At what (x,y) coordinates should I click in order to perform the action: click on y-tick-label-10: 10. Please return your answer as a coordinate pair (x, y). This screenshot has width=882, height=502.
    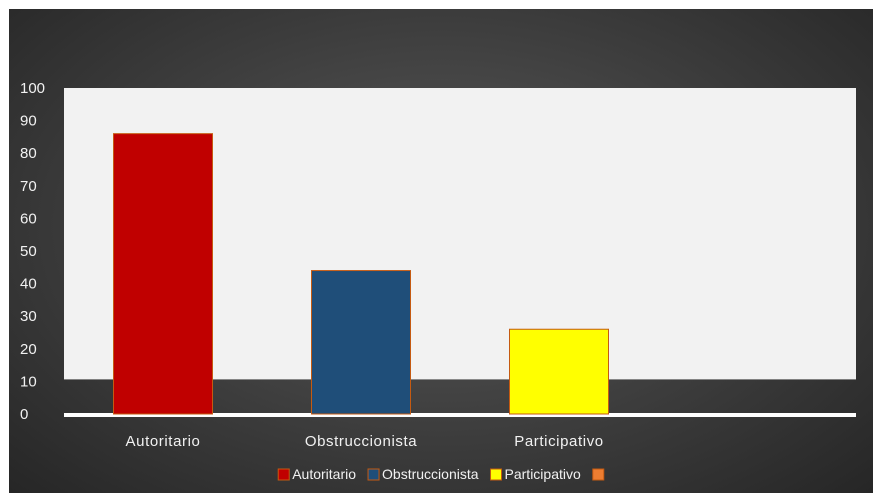
    Looking at the image, I should click on (28, 381).